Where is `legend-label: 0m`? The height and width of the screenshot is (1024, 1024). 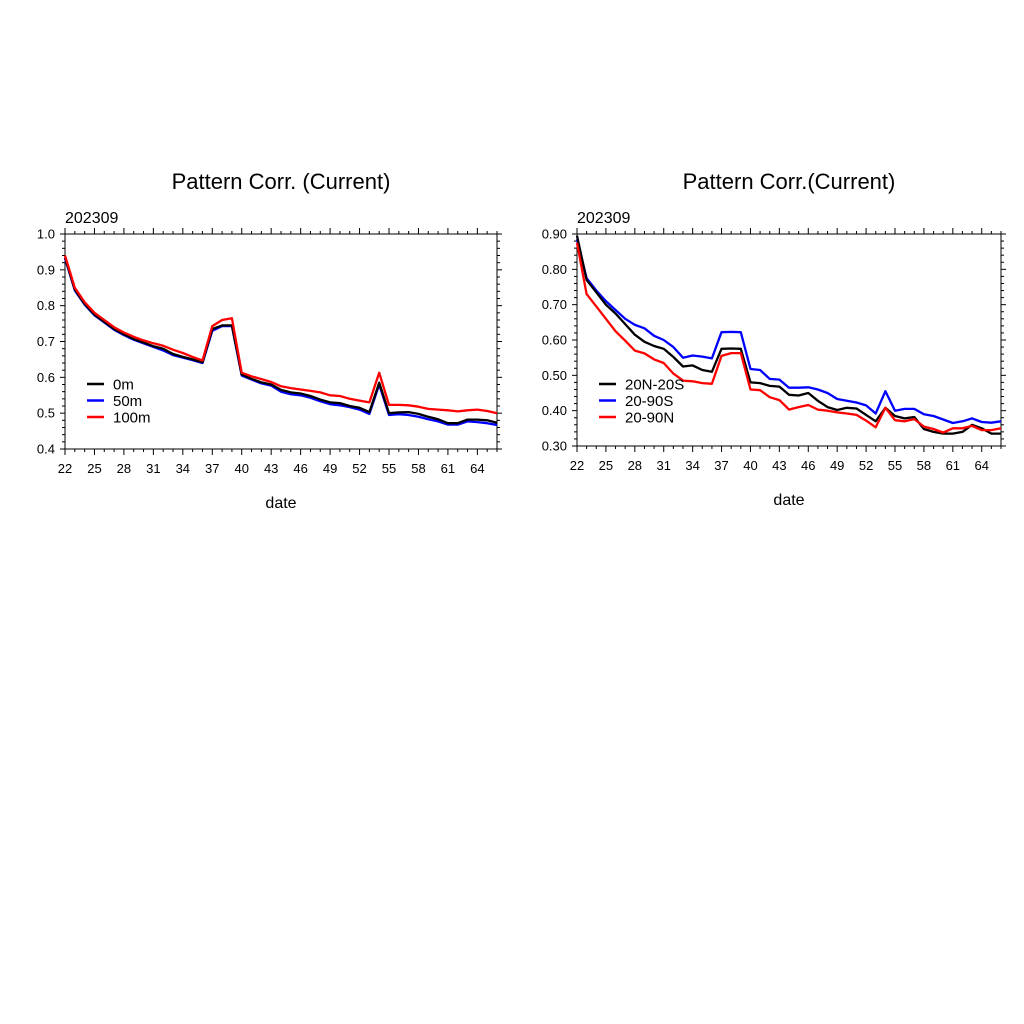
legend-label: 0m is located at coordinates (123, 385).